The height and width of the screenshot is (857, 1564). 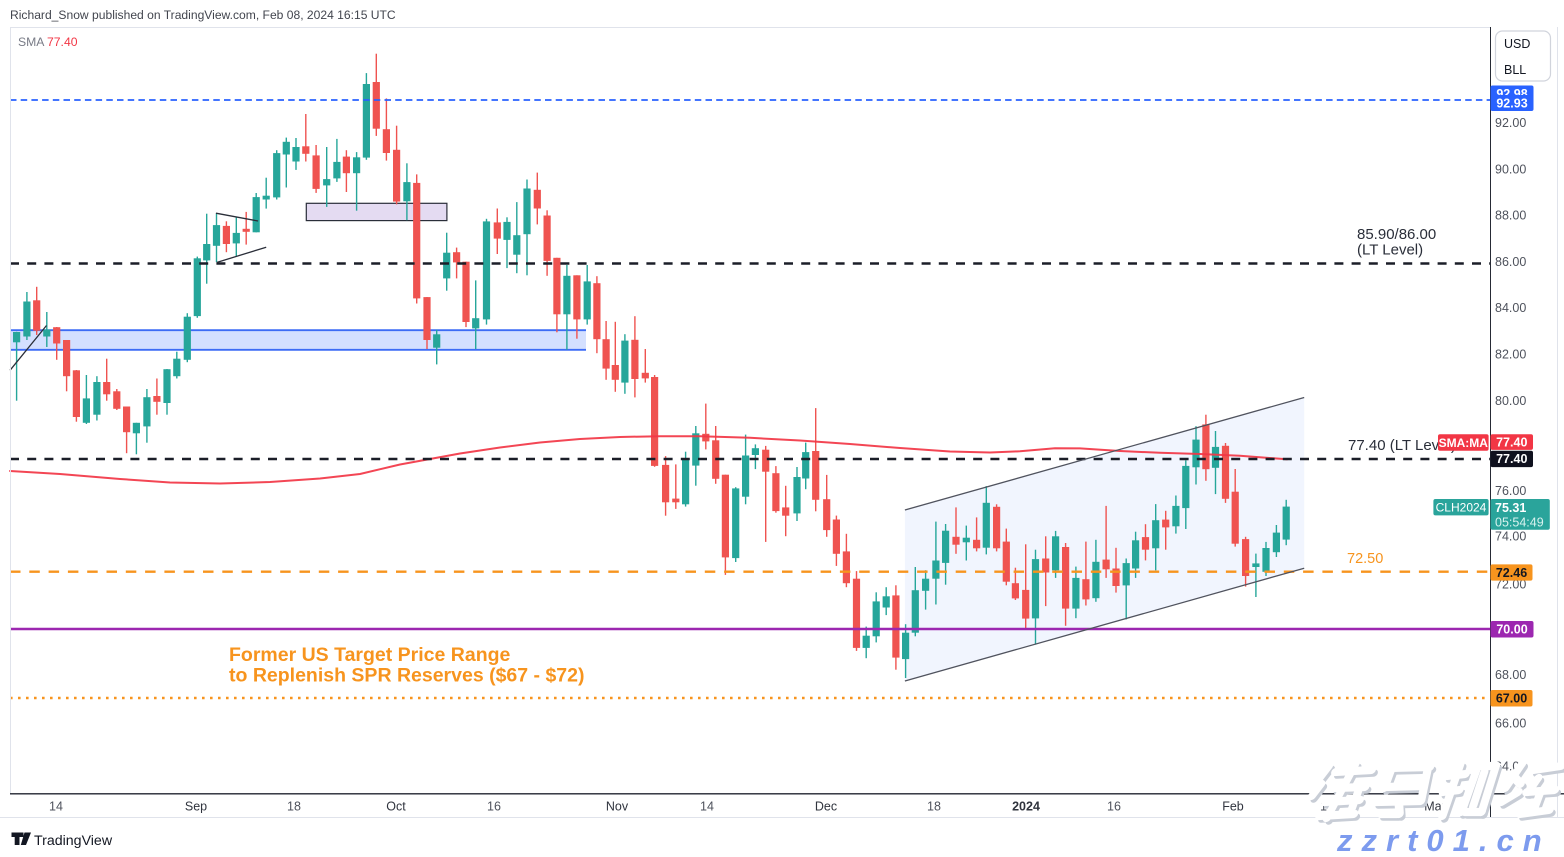 What do you see at coordinates (1510, 123) in the screenshot?
I see `svg-text: 92.00` at bounding box center [1510, 123].